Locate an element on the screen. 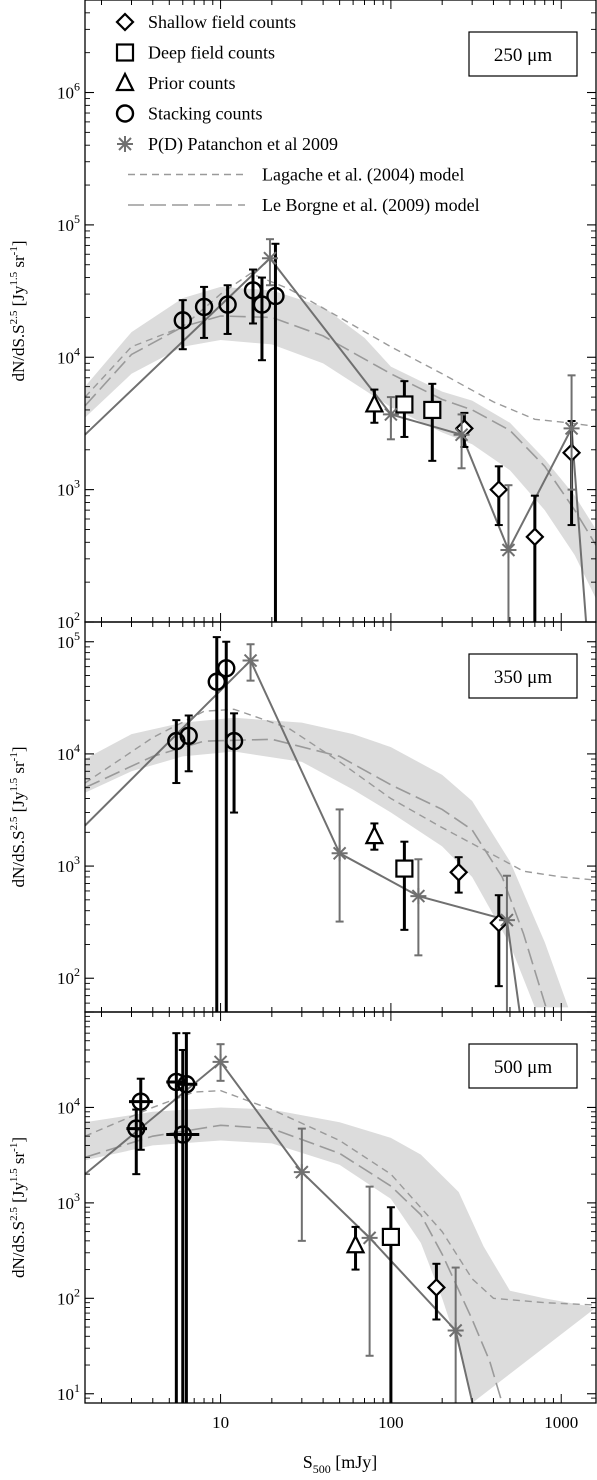 Image resolution: width=597 pixels, height=1480 pixels. y-tick-label: 10⁶ is located at coordinates (68, 91).